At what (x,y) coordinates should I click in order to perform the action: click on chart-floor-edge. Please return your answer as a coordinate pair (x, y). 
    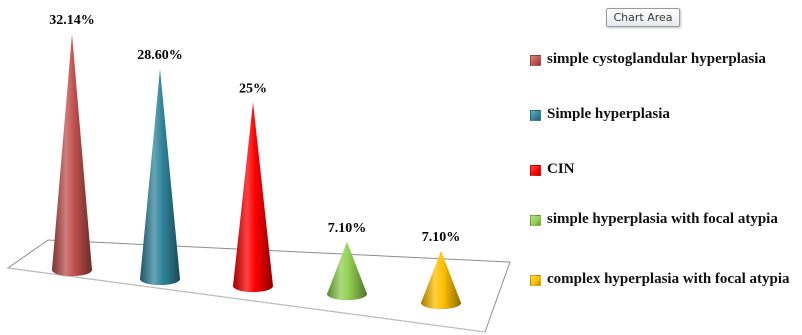
    Looking at the image, I should click on (246, 300).